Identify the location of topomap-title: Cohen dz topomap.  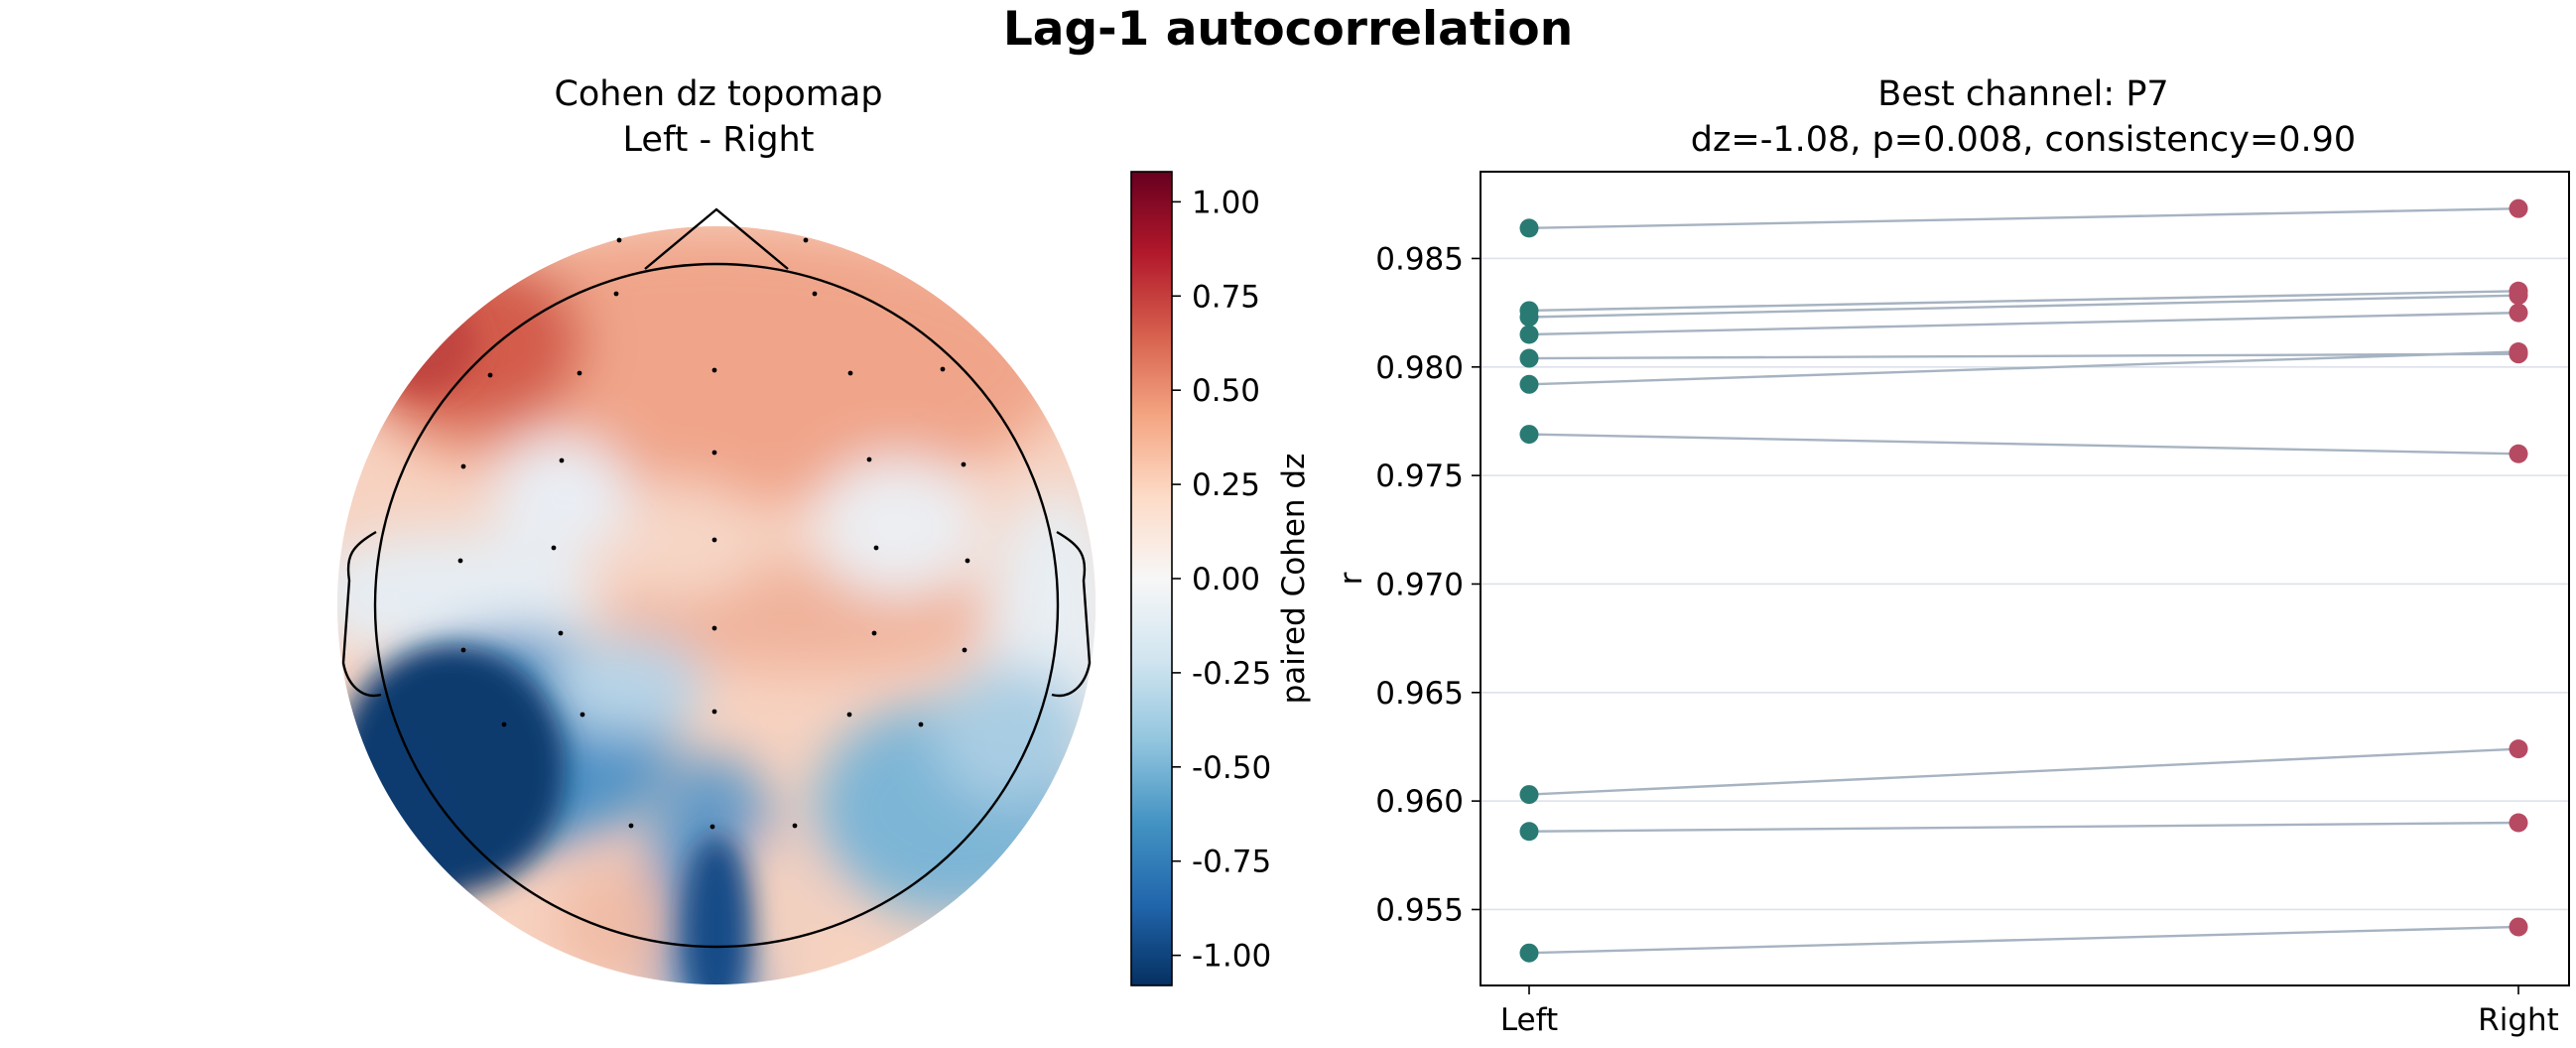
(718, 94).